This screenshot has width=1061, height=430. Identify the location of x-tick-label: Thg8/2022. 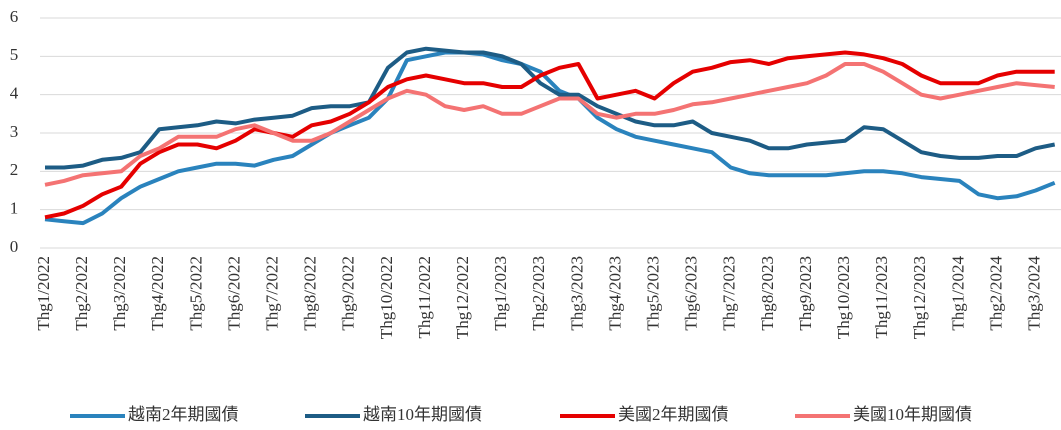
(310, 293).